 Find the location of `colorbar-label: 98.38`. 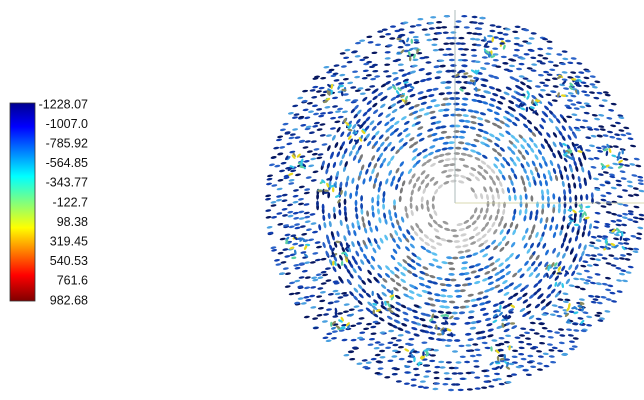

colorbar-label: 98.38 is located at coordinates (72, 222).